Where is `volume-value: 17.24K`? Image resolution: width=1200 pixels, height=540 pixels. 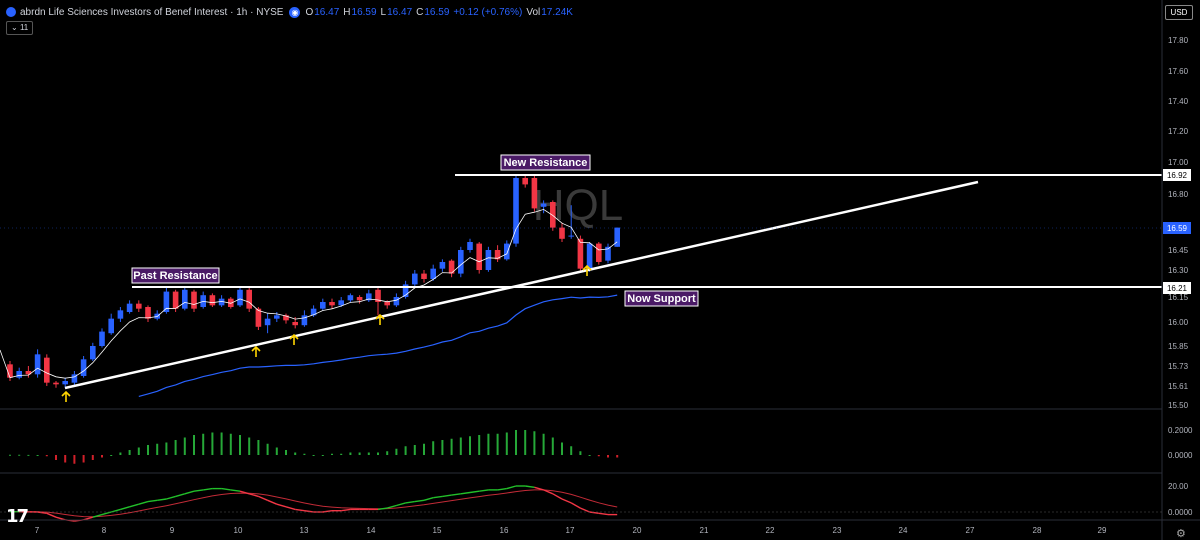
volume-value: 17.24K is located at coordinates (557, 12).